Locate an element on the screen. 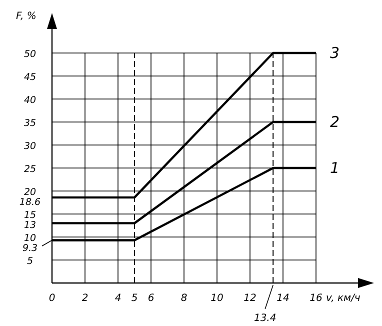 This screenshot has width=382, height=326. y-tick-label: 35 is located at coordinates (30, 123).